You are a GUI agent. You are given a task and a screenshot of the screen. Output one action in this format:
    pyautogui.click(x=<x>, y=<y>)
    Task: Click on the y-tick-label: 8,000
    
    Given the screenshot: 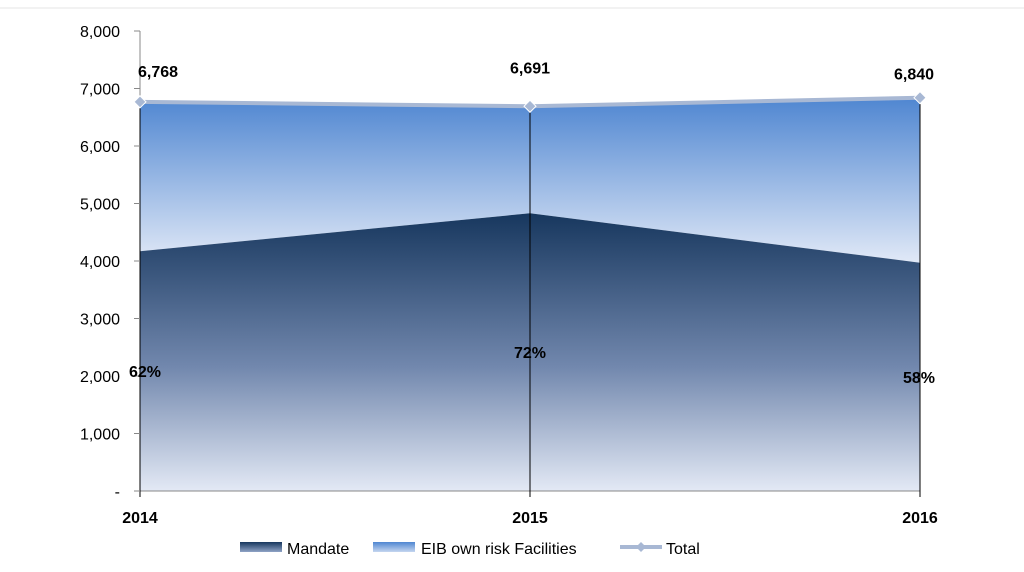 What is the action you would take?
    pyautogui.click(x=100, y=32)
    